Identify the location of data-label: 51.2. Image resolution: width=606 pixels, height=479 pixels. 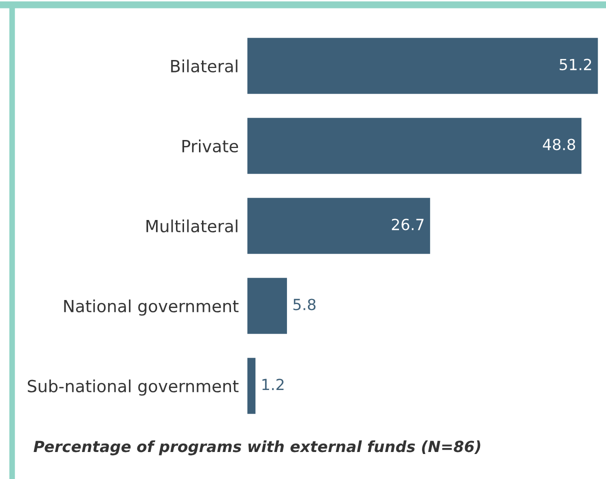
(576, 64).